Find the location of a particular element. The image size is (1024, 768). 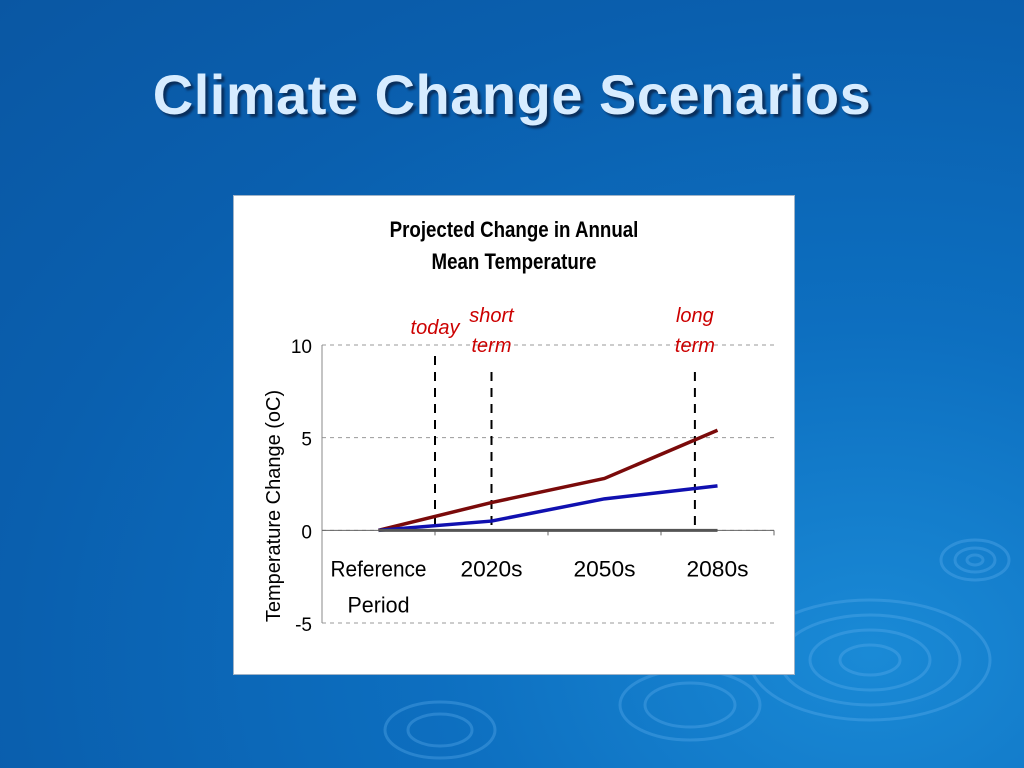

annotation-label: long is located at coordinates (695, 316).